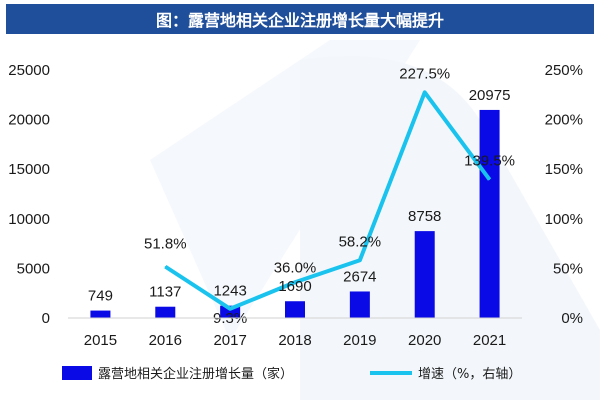 Image resolution: width=600 pixels, height=400 pixels. I want to click on legend: 露营地相关企业注册增长量（家） 增速（%，右轴）, so click(291, 374).